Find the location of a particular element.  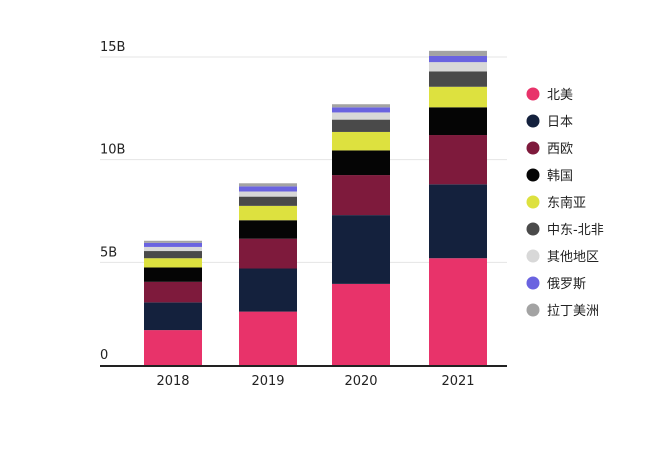

y-axis-ticks: 0 5B 10B 15B is located at coordinates (112, 201).